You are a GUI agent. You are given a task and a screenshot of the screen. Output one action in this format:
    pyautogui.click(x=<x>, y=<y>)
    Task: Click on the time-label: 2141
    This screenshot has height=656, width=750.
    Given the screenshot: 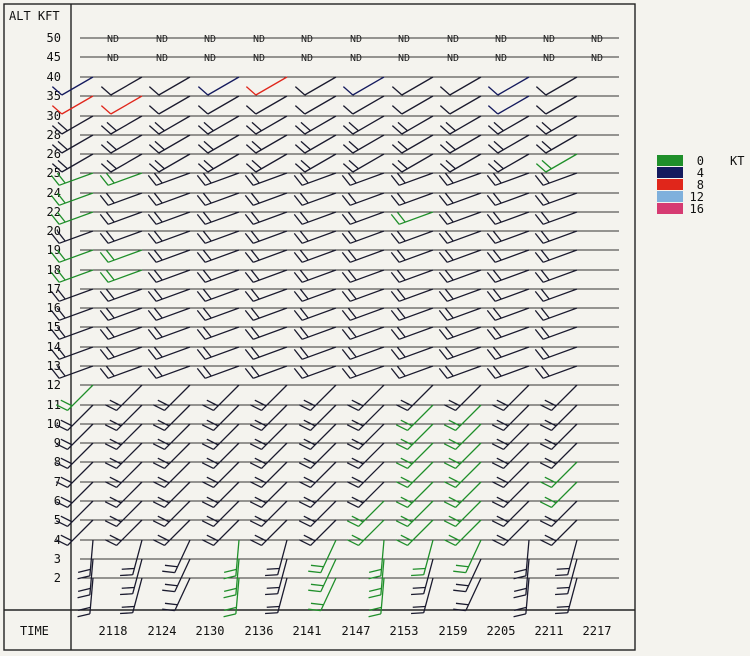 What is the action you would take?
    pyautogui.click(x=307, y=631)
    